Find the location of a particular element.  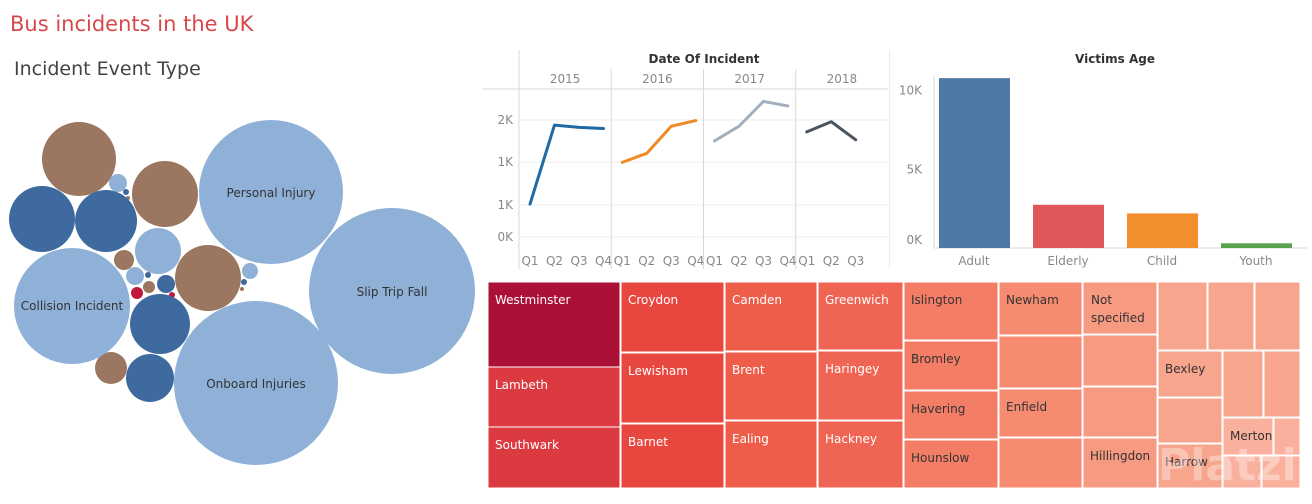

bubble-collision-incident is located at coordinates (72, 306).